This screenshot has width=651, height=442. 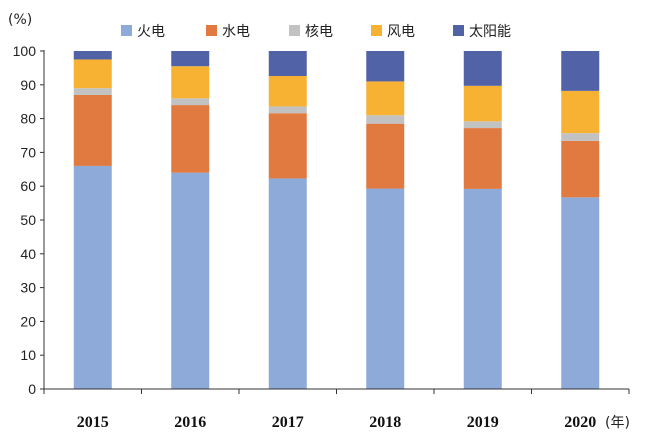 I want to click on y-tick-label: 60, so click(x=28, y=186).